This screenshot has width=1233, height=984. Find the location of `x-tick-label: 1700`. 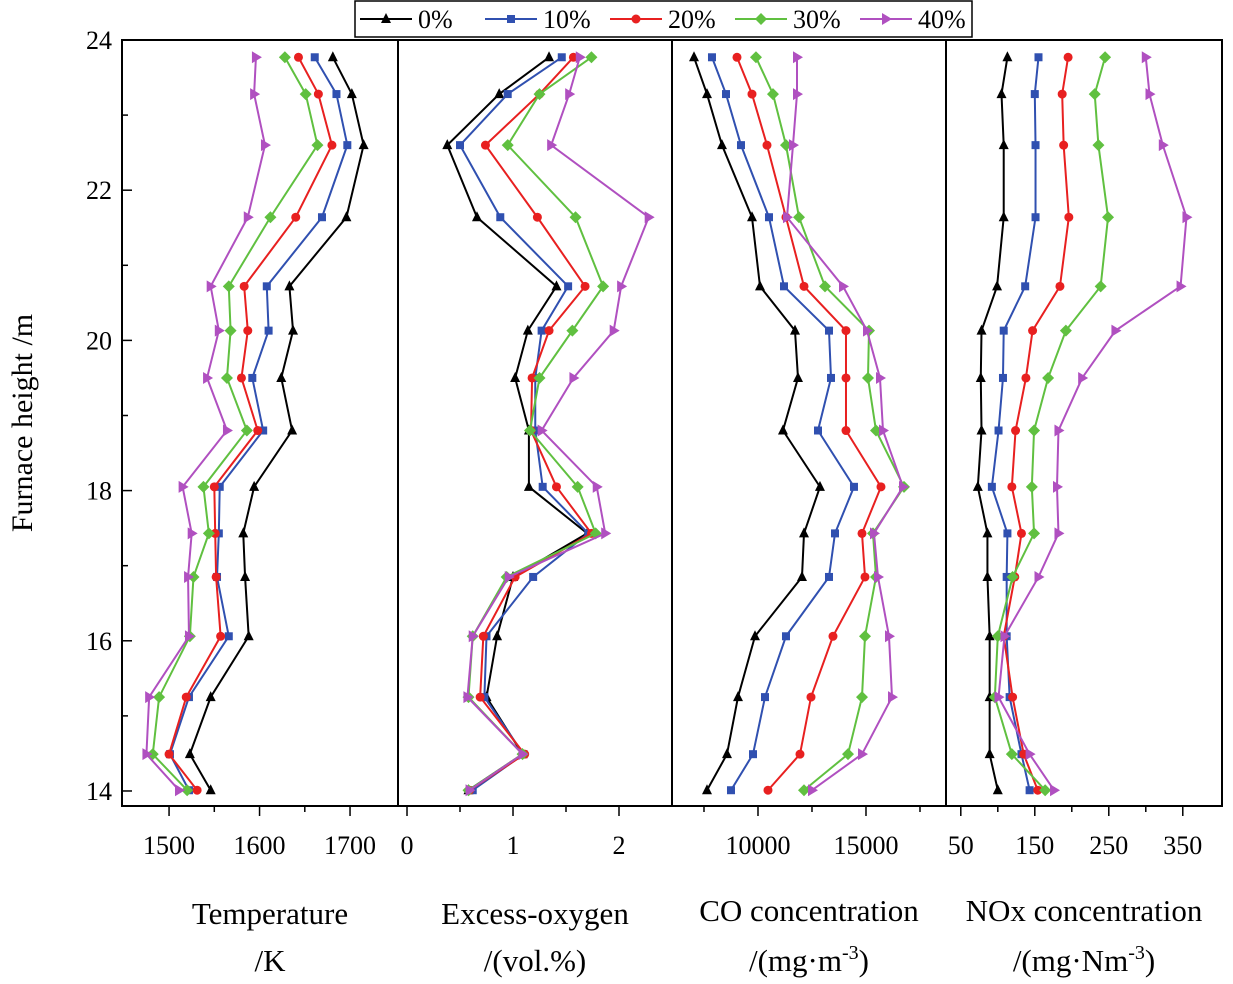

x-tick-label: 1700 is located at coordinates (350, 845).